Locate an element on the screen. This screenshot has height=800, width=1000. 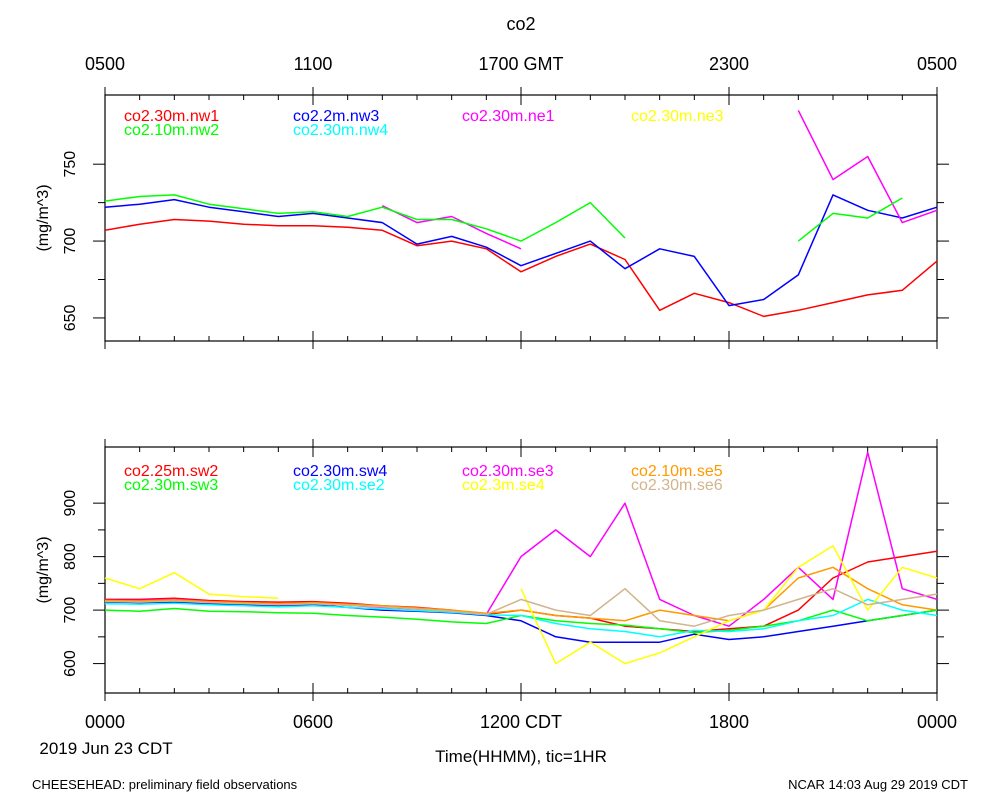
series-line-co2-30m-sw4 is located at coordinates (521, 622).